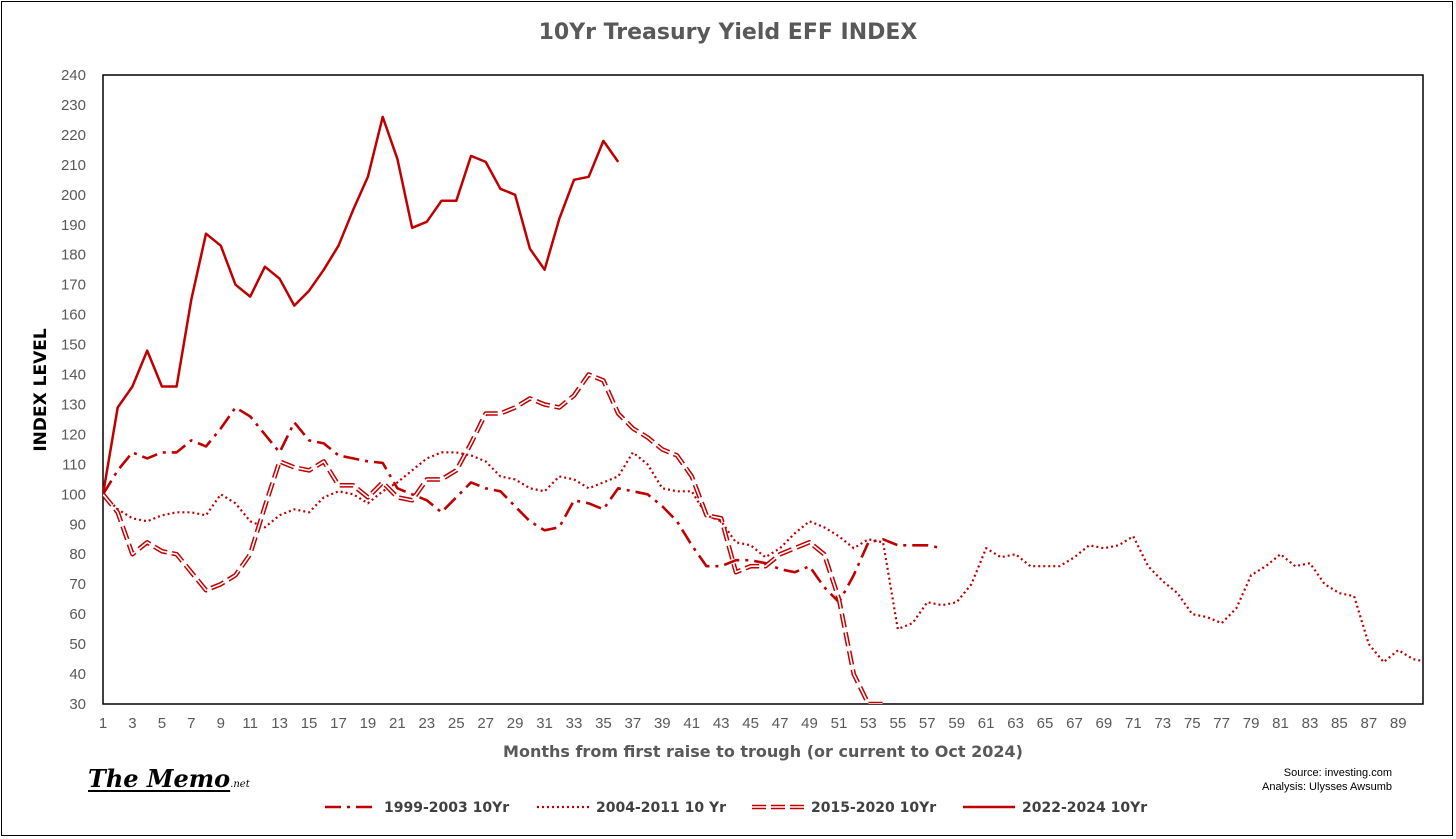 This screenshot has width=1456, height=839. I want to click on x-tick-label: 5, so click(162, 723).